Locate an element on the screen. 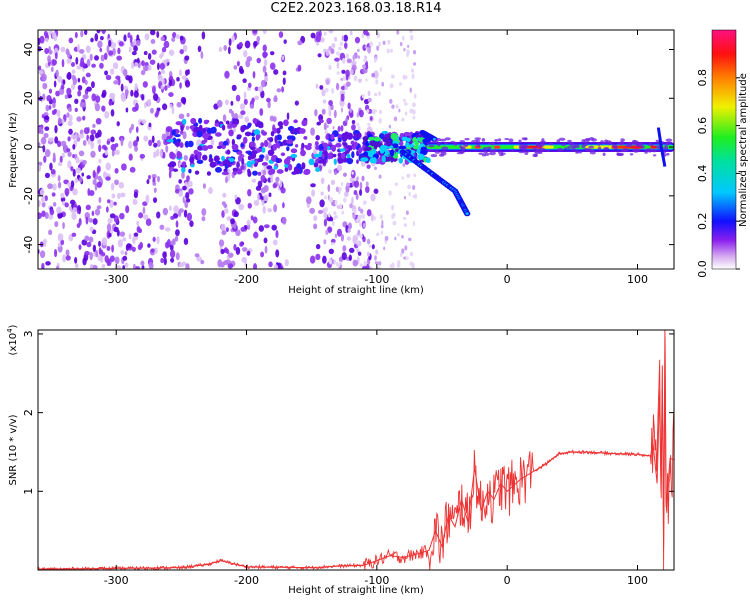 The width and height of the screenshot is (750, 600). signal-blob is located at coordinates (405, 139).